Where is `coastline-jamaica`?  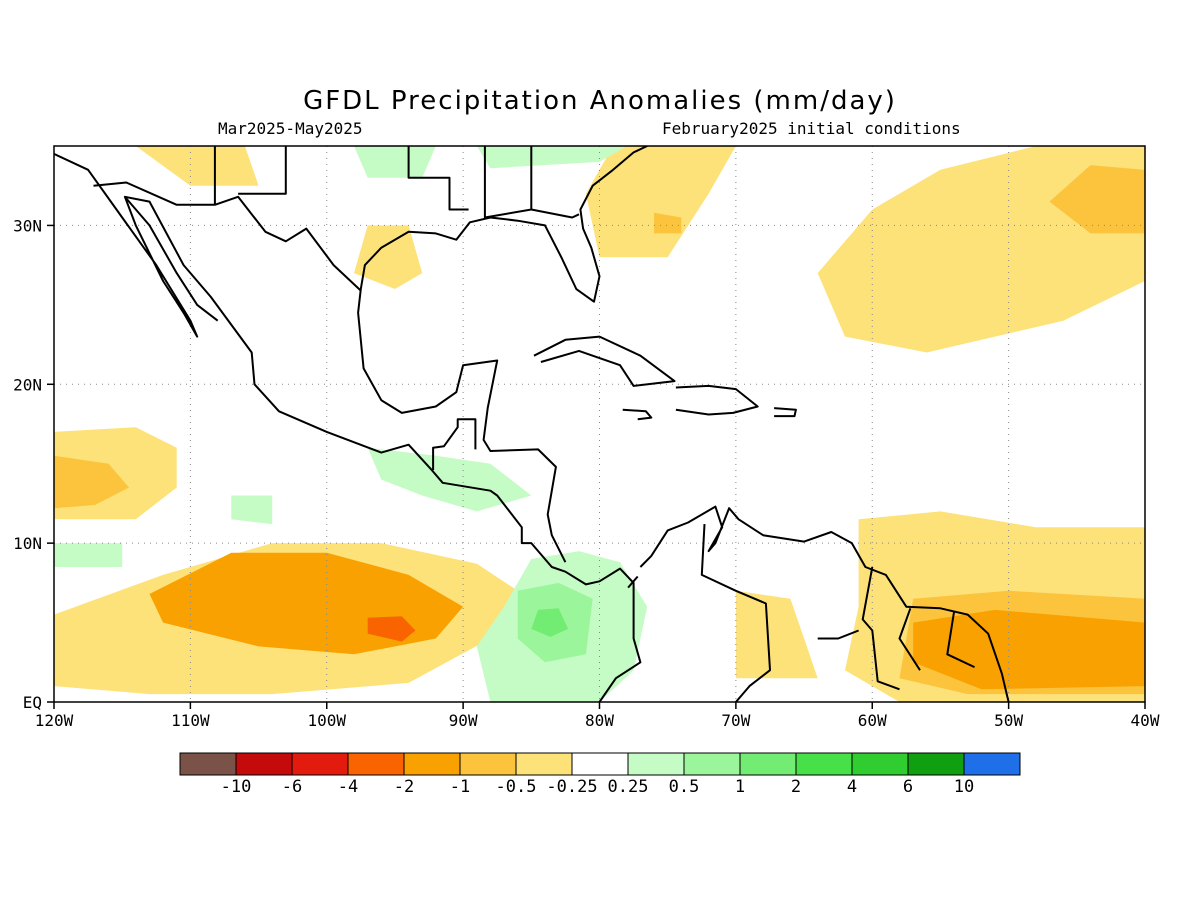
coastline-jamaica is located at coordinates (637, 414).